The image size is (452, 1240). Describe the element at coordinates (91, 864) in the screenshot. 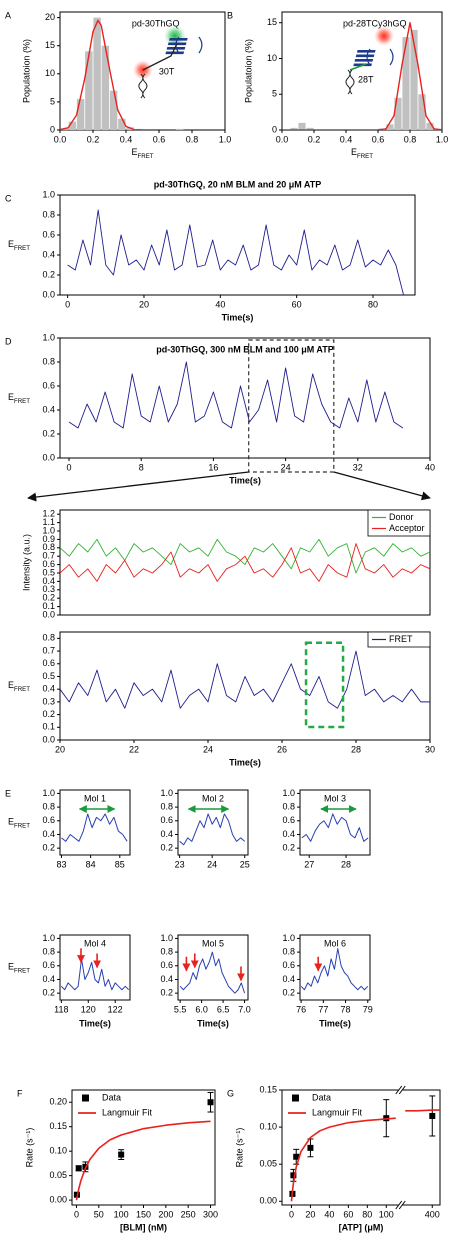

I see `x-tick-label: 84` at that location.